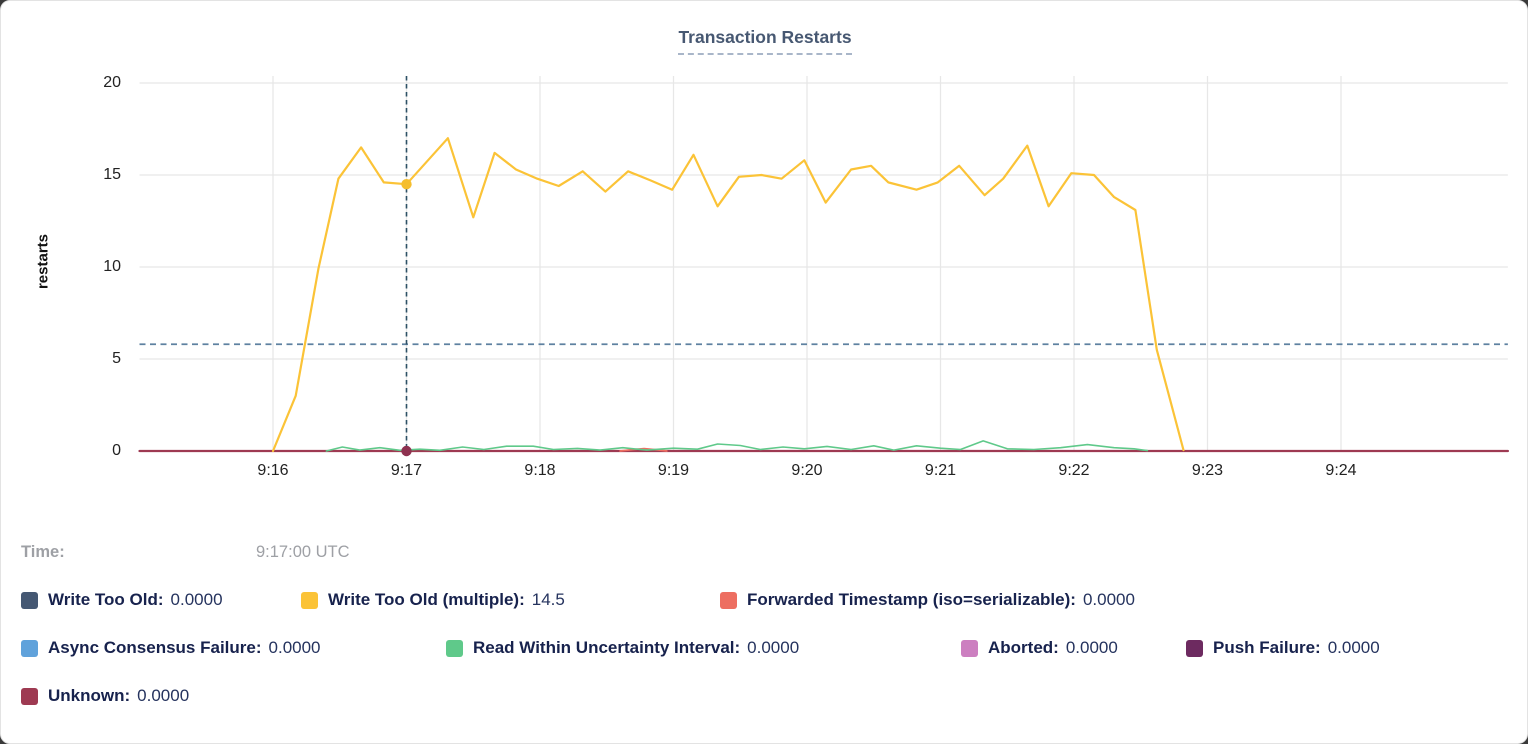 This screenshot has width=1528, height=744. I want to click on legend-item-unknown: Unknown: 0.0000, so click(105, 696).